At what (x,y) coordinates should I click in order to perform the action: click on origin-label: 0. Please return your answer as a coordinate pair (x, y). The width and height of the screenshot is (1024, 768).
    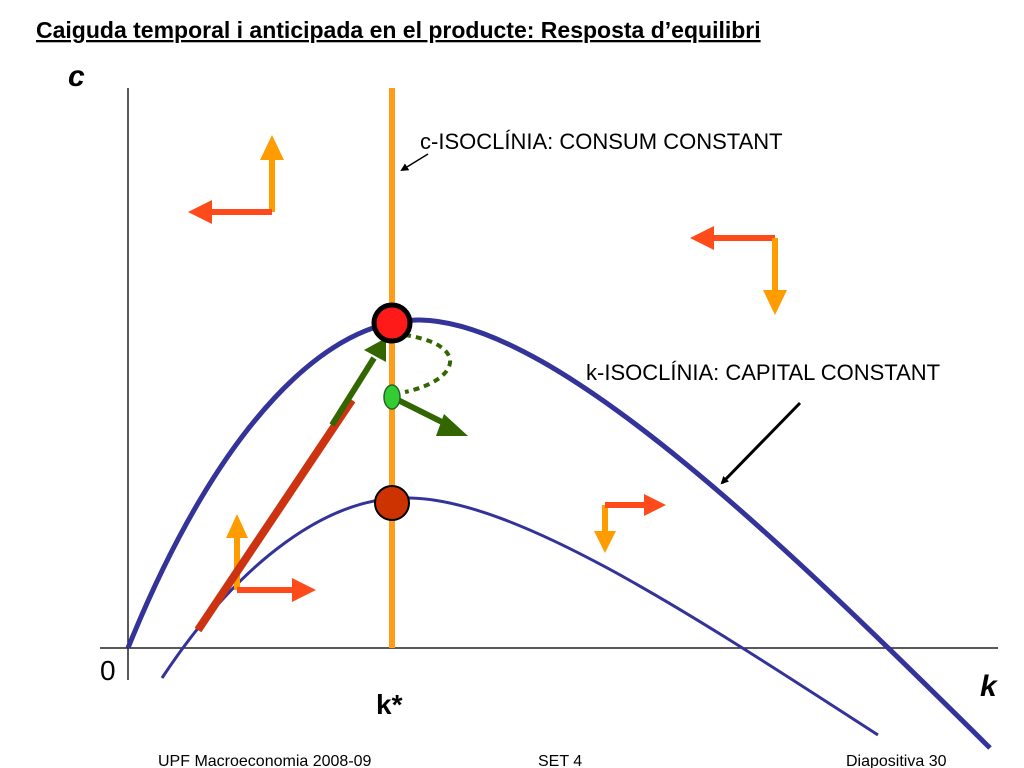
    Looking at the image, I should click on (108, 670).